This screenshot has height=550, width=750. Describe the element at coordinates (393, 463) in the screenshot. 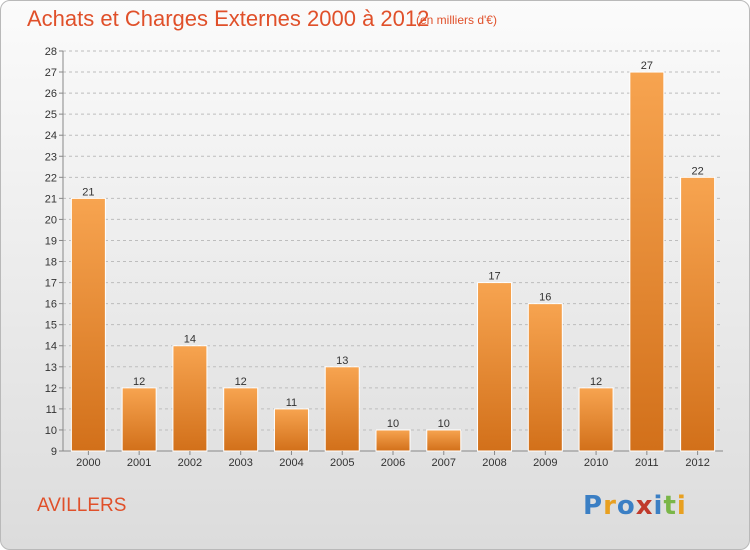

I see `x-tick-label: 2006` at that location.